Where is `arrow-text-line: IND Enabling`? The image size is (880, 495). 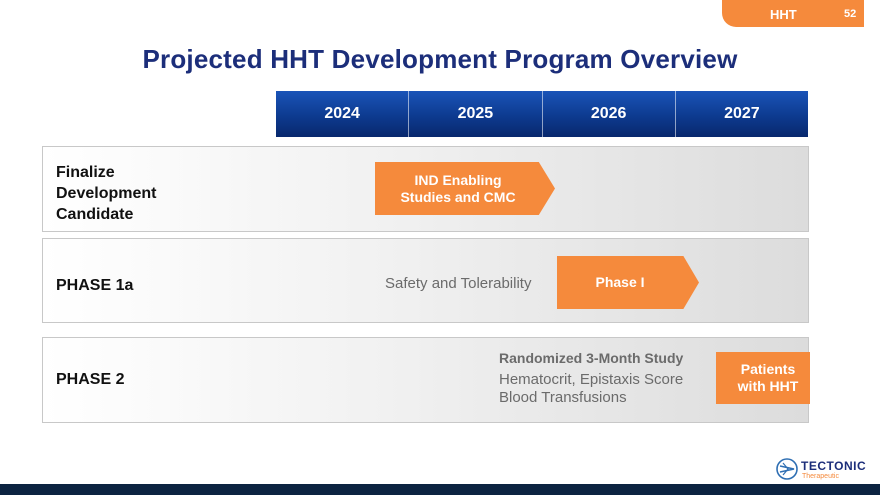
arrow-text-line: IND Enabling is located at coordinates (458, 179).